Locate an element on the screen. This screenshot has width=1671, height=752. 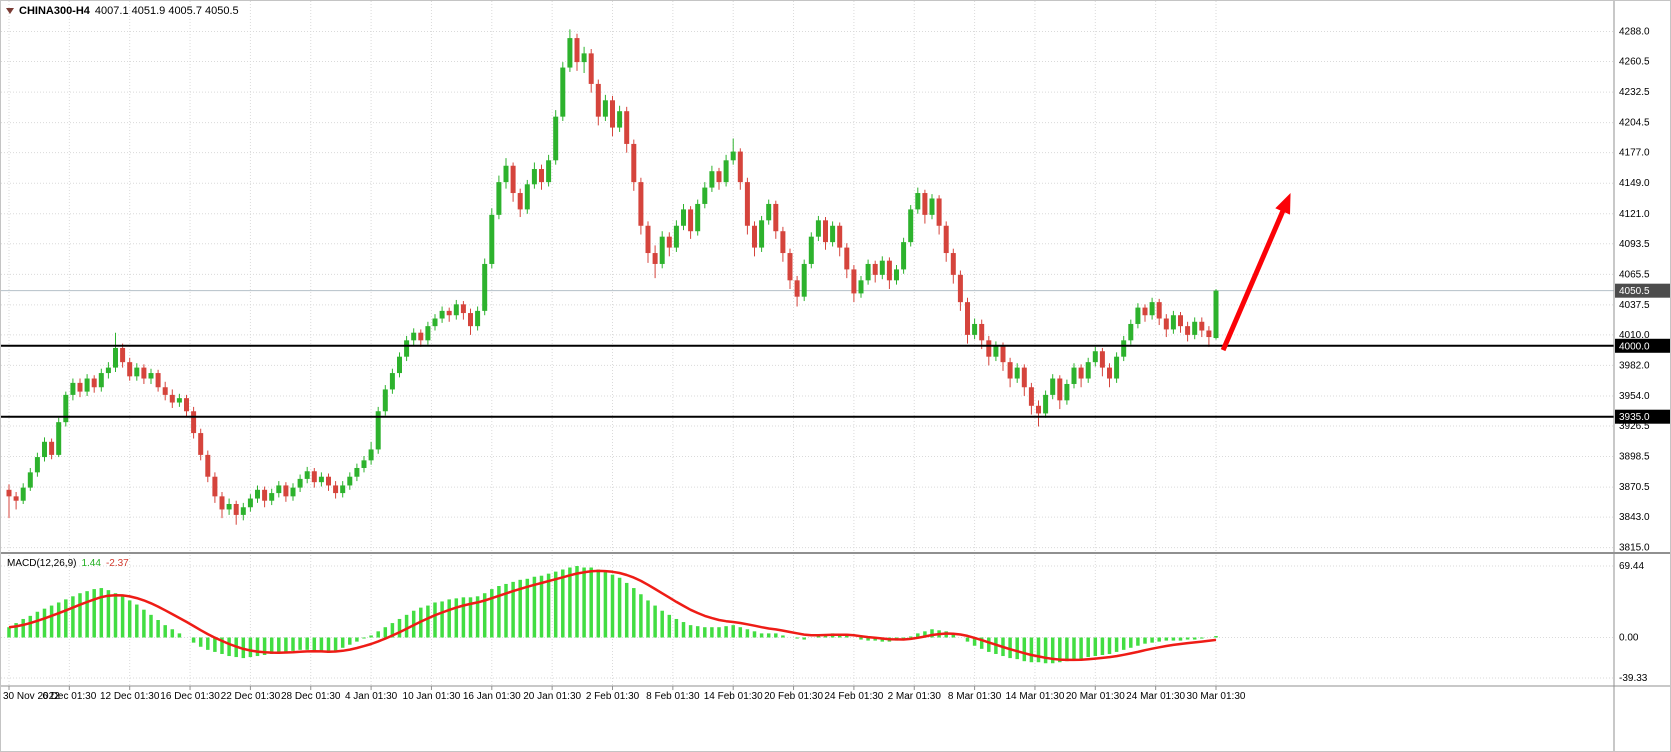
time-axis-label: 30 Mar 01:30 is located at coordinates (1216, 696).